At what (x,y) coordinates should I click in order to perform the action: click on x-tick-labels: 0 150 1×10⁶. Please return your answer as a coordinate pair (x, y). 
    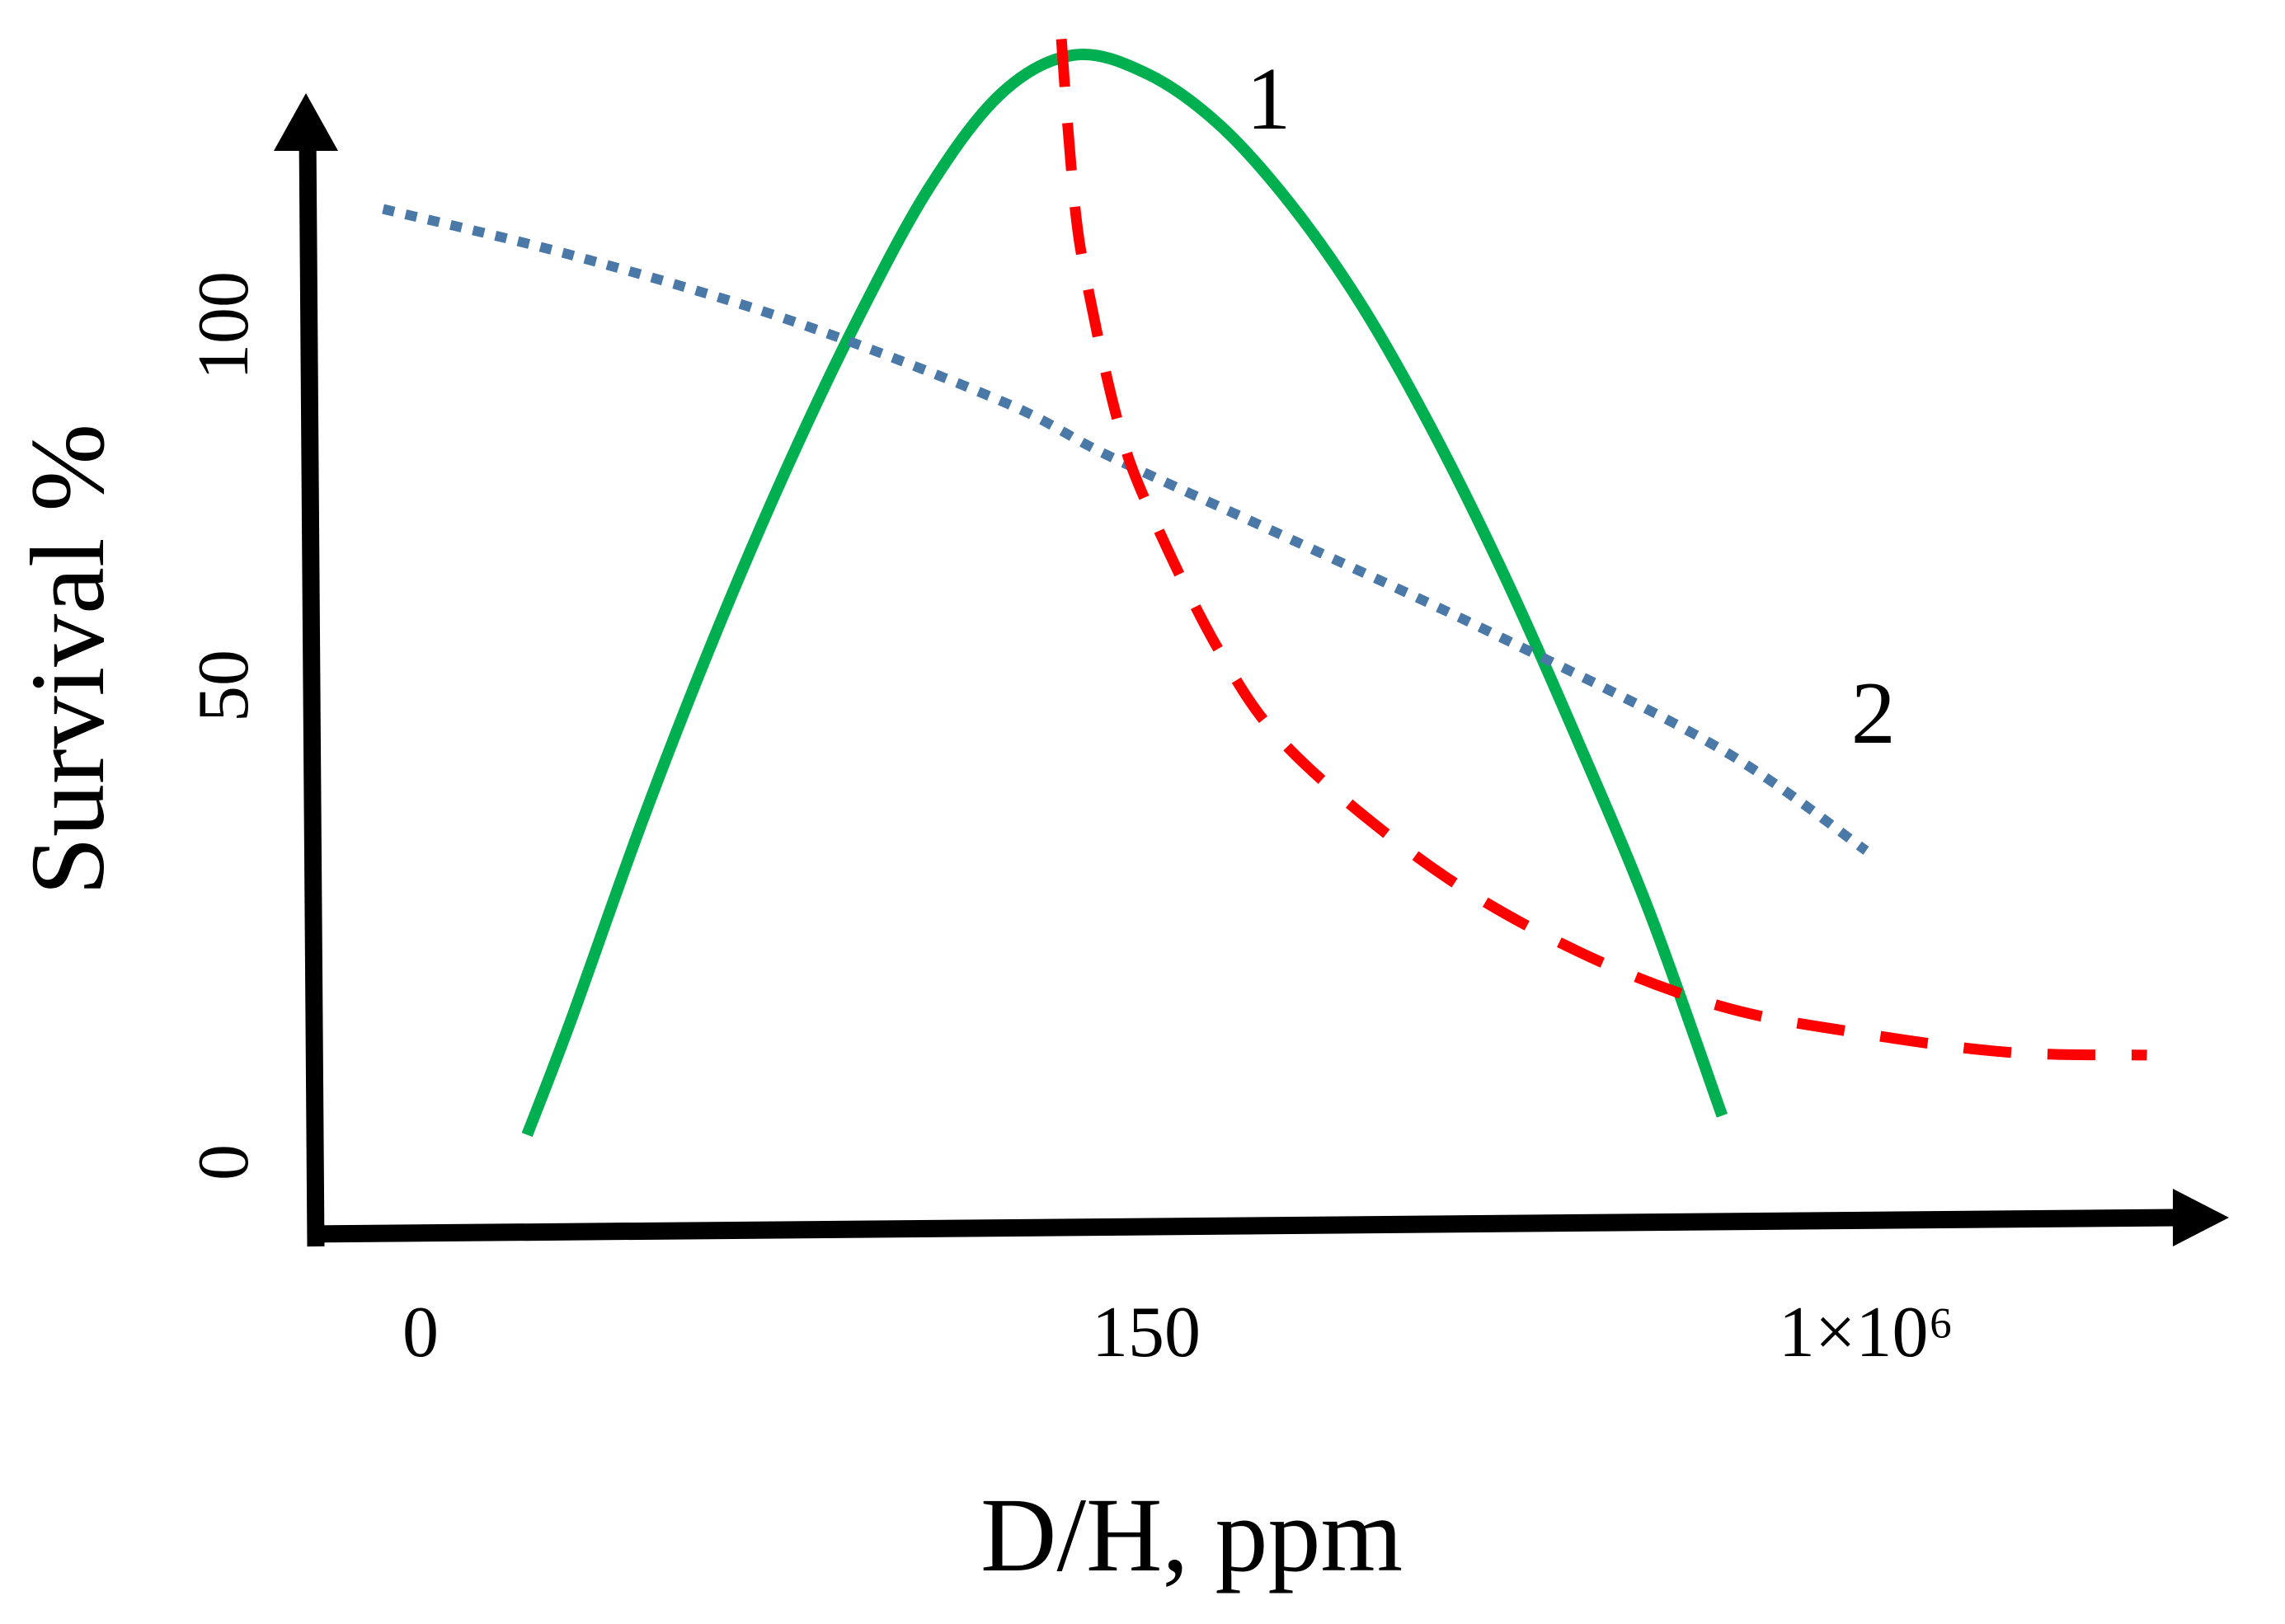
    Looking at the image, I should click on (1178, 1333).